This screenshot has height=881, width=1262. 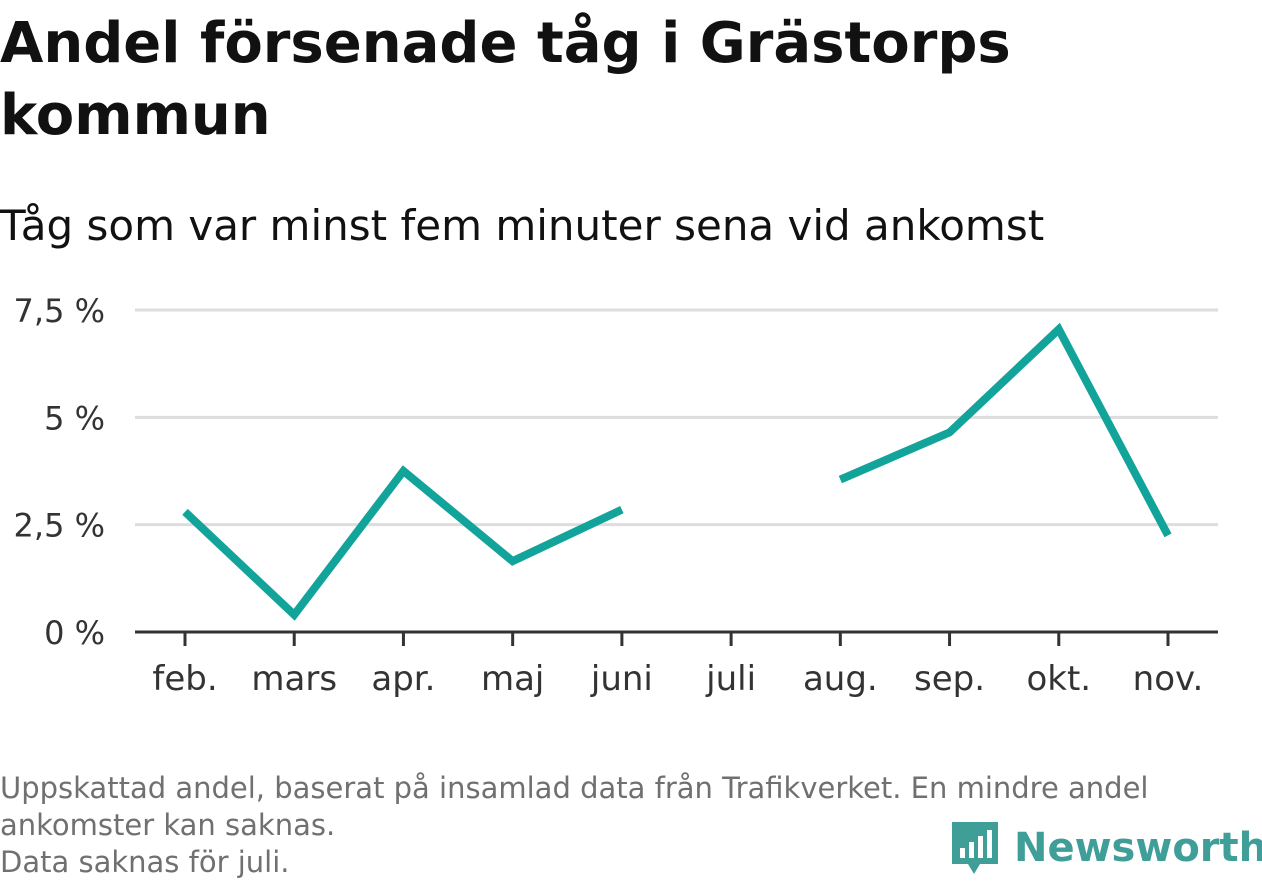 What do you see at coordinates (1138, 848) in the screenshot?
I see `brand-name: Newsworthy` at bounding box center [1138, 848].